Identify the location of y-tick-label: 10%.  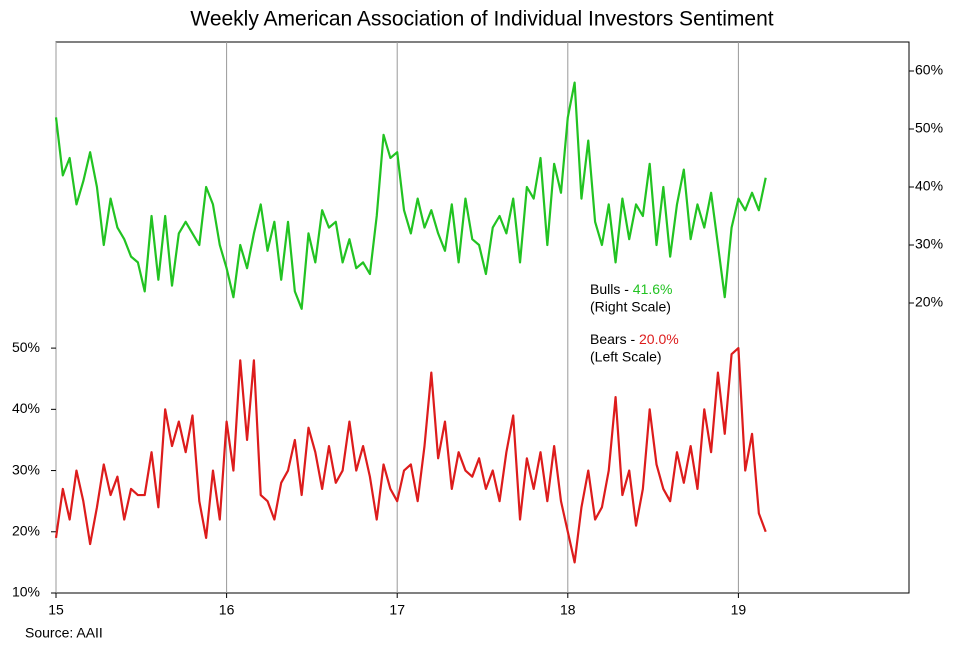
(26, 592).